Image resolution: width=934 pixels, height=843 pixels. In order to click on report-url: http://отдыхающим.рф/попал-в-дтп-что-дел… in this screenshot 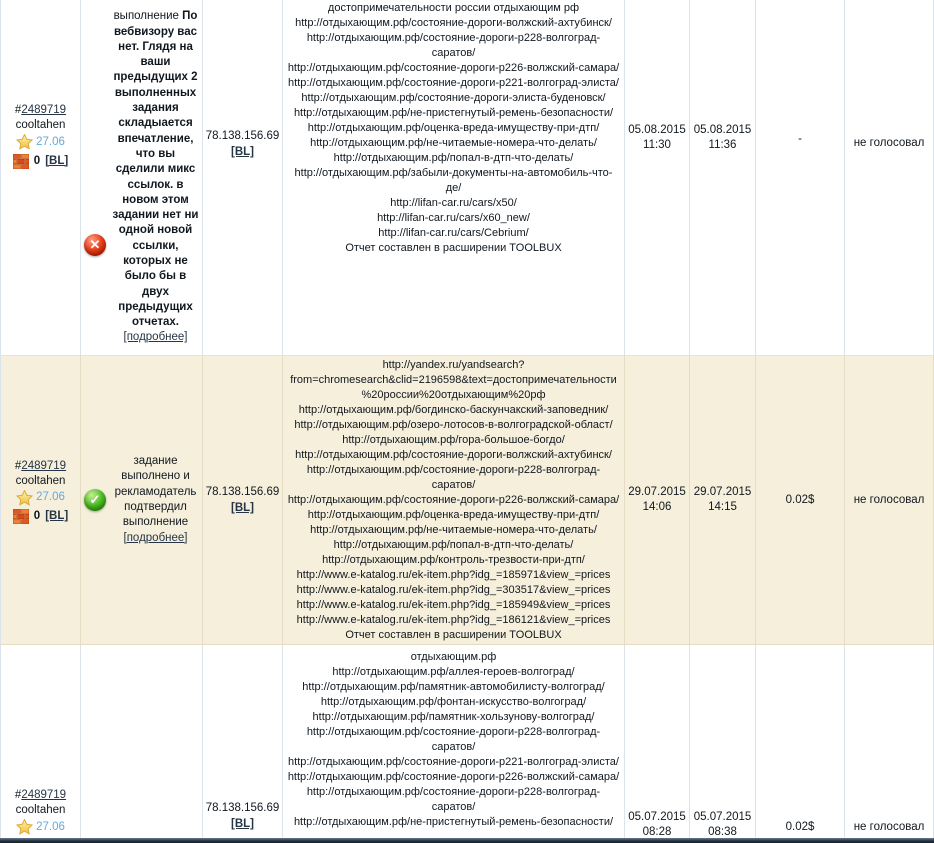, I will do `click(453, 158)`.